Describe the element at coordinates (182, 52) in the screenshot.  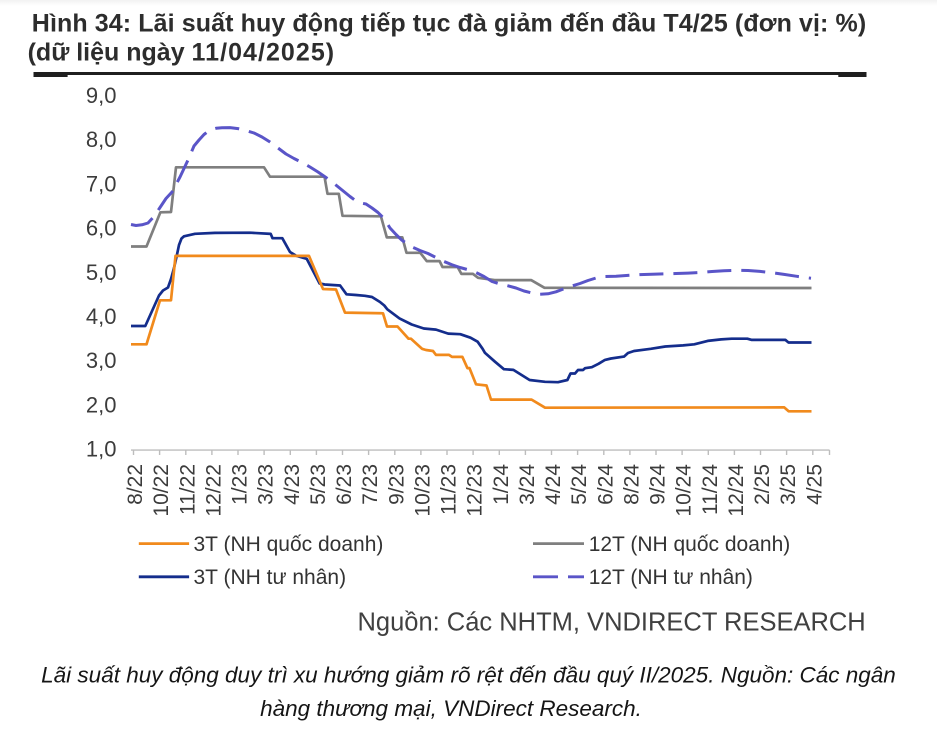
I see `svg-text: (dữ liệu ngày 11/04/2025)` at that location.